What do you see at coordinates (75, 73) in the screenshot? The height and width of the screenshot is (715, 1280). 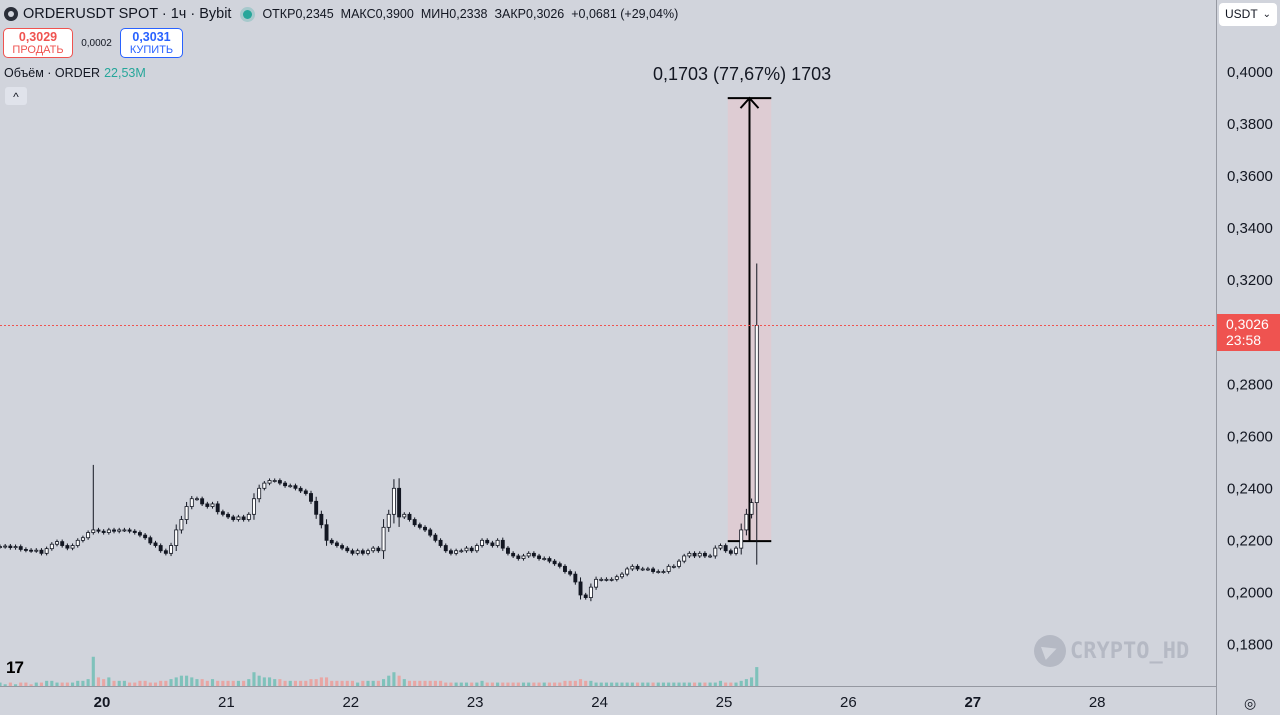 I see `volume-legend: Объём · ORDER 22,53M` at bounding box center [75, 73].